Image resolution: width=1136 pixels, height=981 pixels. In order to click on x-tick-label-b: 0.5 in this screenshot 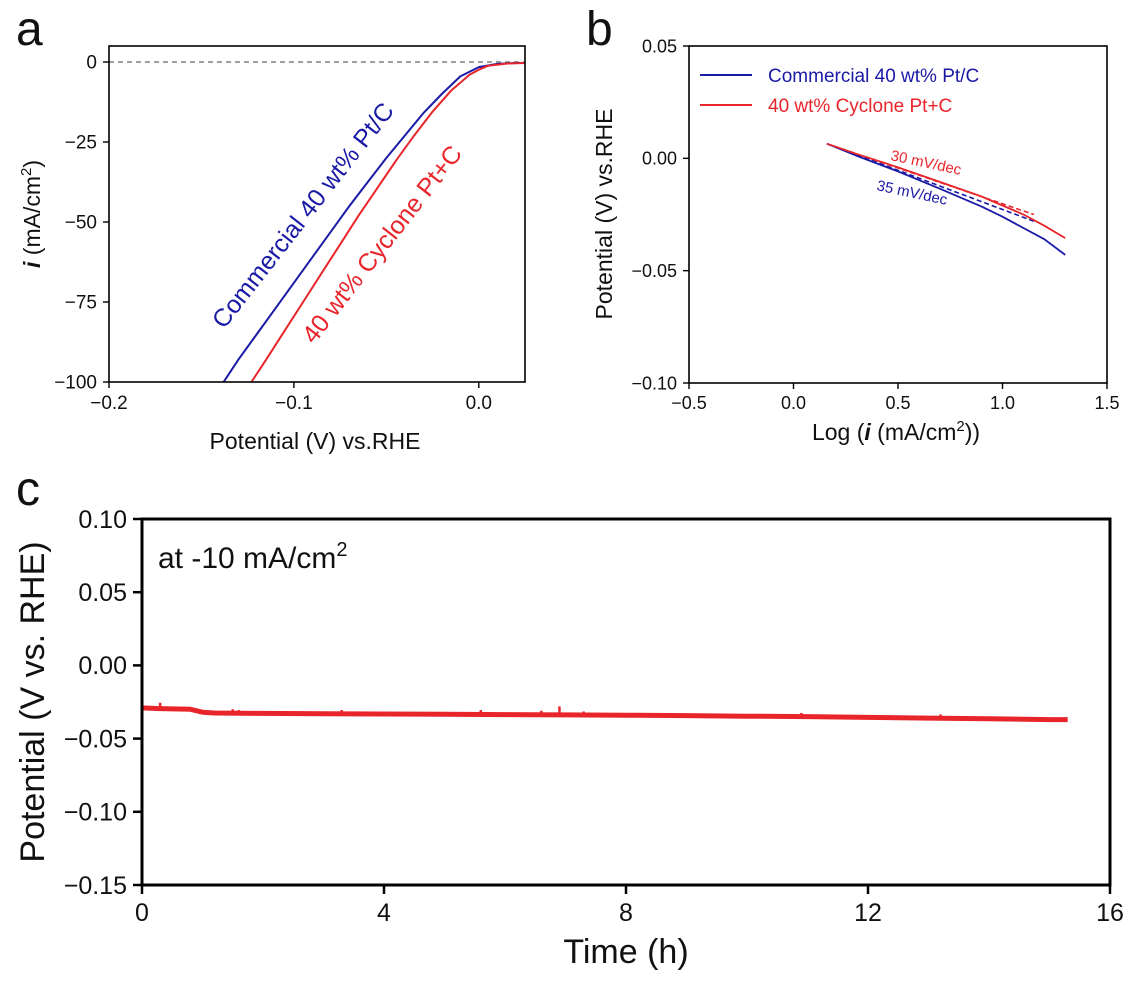, I will do `click(897, 403)`.